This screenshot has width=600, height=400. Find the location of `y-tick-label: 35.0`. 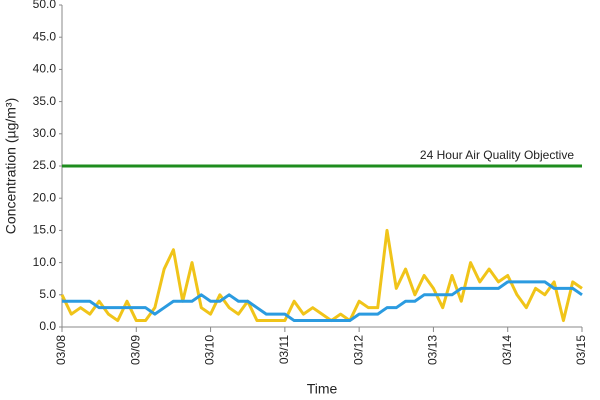

y-tick-label: 35.0 is located at coordinates (45, 101).